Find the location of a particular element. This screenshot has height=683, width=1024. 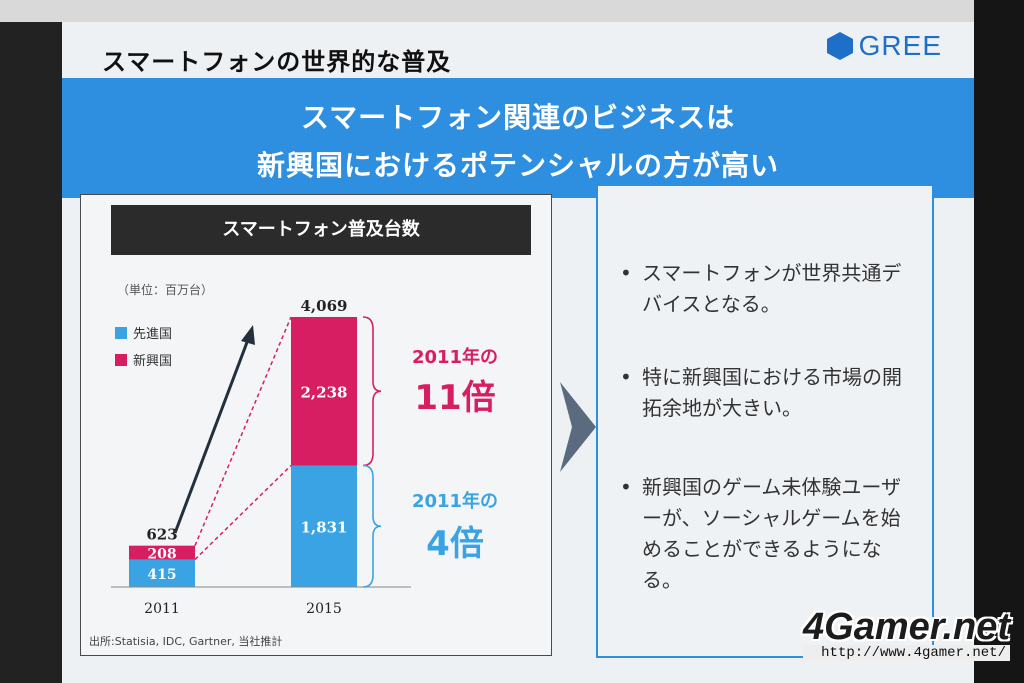

brace-developed is located at coordinates (372, 526).